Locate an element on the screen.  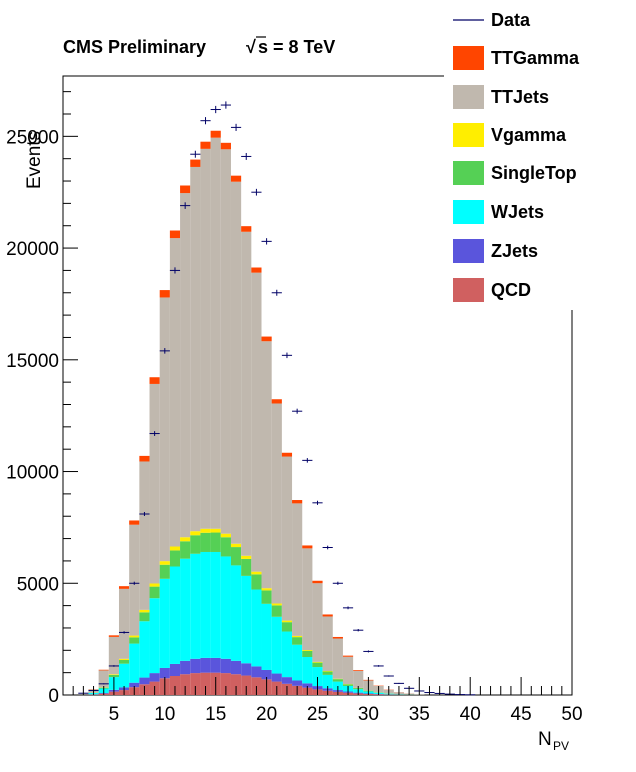
legend-label-qcd: QCD is located at coordinates (511, 290).